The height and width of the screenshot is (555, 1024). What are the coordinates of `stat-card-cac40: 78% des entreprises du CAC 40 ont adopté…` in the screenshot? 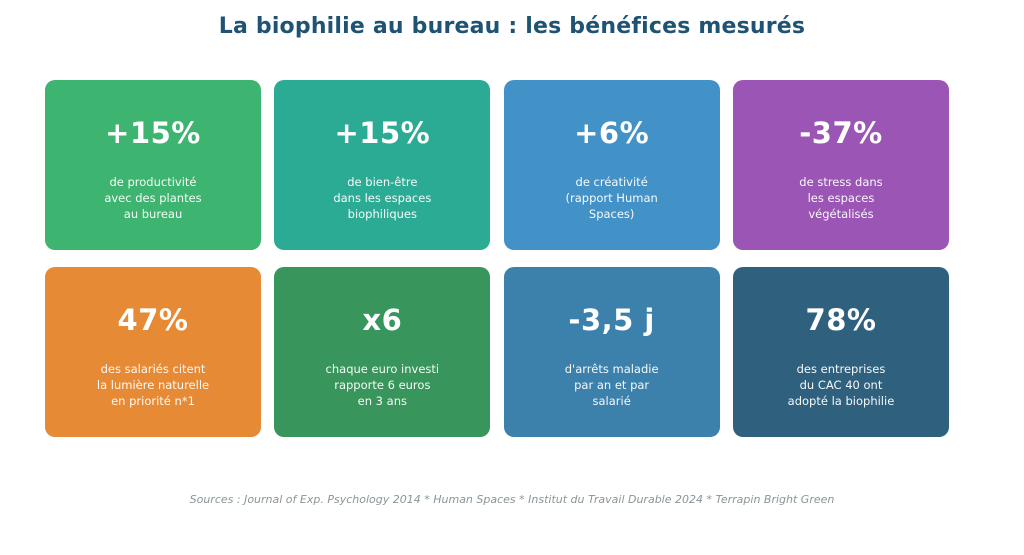 It's located at (840, 352).